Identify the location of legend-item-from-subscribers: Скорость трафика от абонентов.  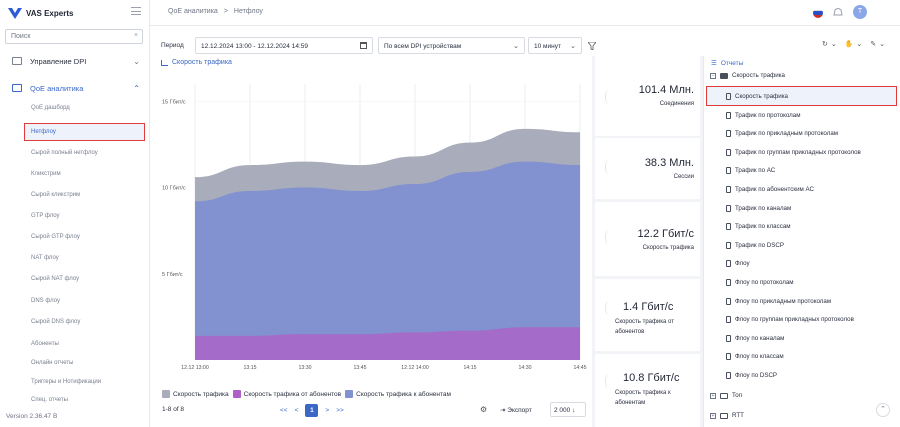
(286, 394).